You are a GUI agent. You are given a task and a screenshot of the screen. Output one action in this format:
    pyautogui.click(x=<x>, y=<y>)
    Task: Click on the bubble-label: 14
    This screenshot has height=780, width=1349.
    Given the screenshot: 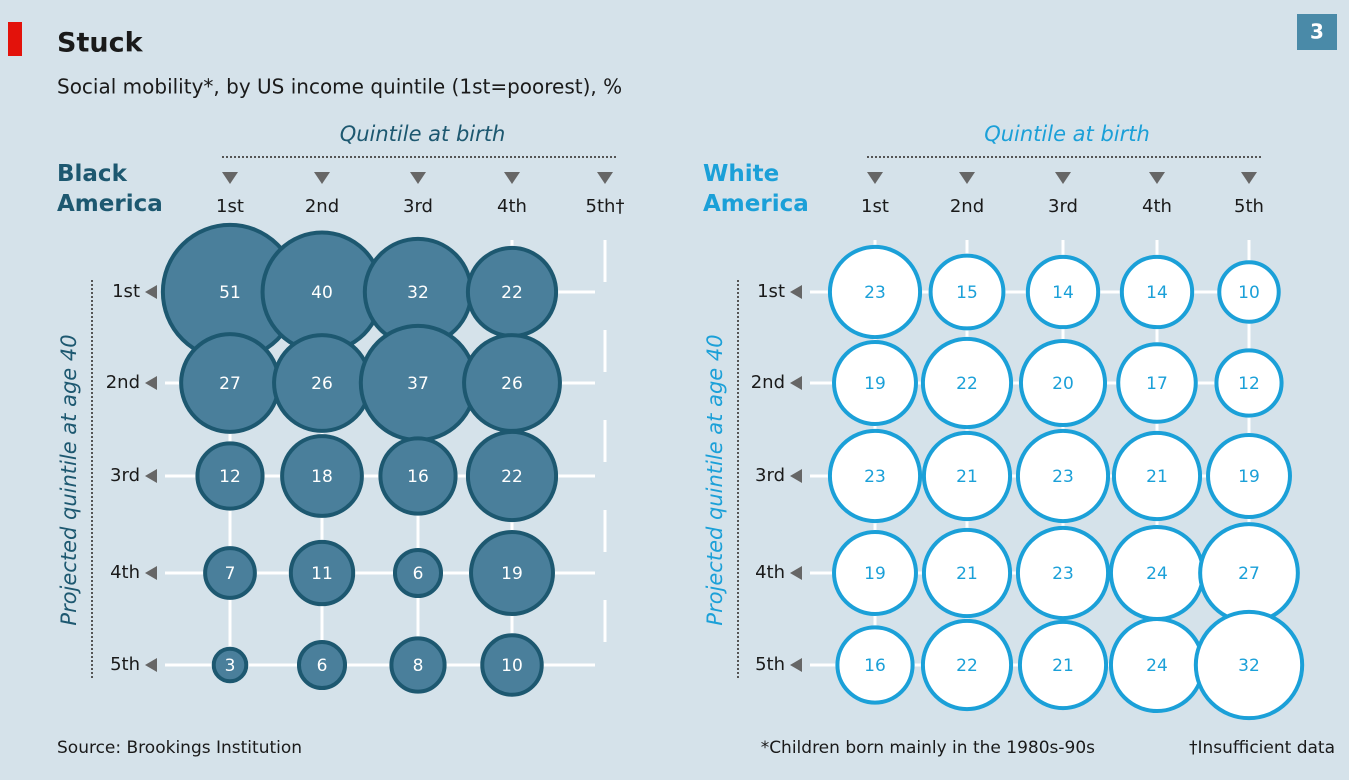 What is the action you would take?
    pyautogui.click(x=1157, y=293)
    